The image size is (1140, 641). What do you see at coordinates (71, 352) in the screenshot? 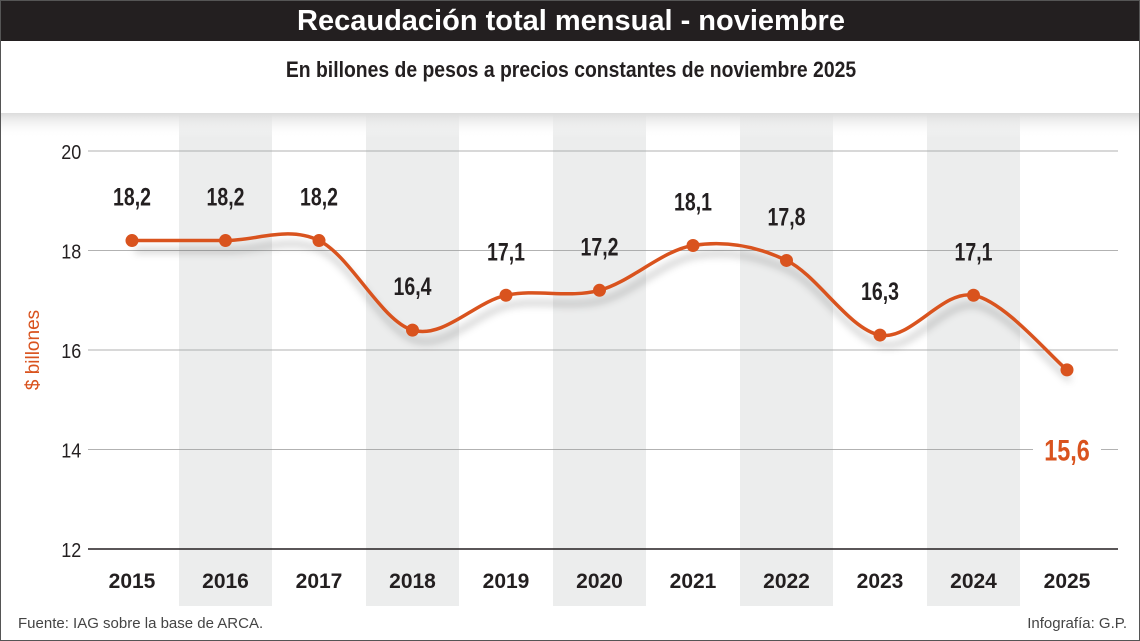
I see `y-tick-label: 16` at bounding box center [71, 352].